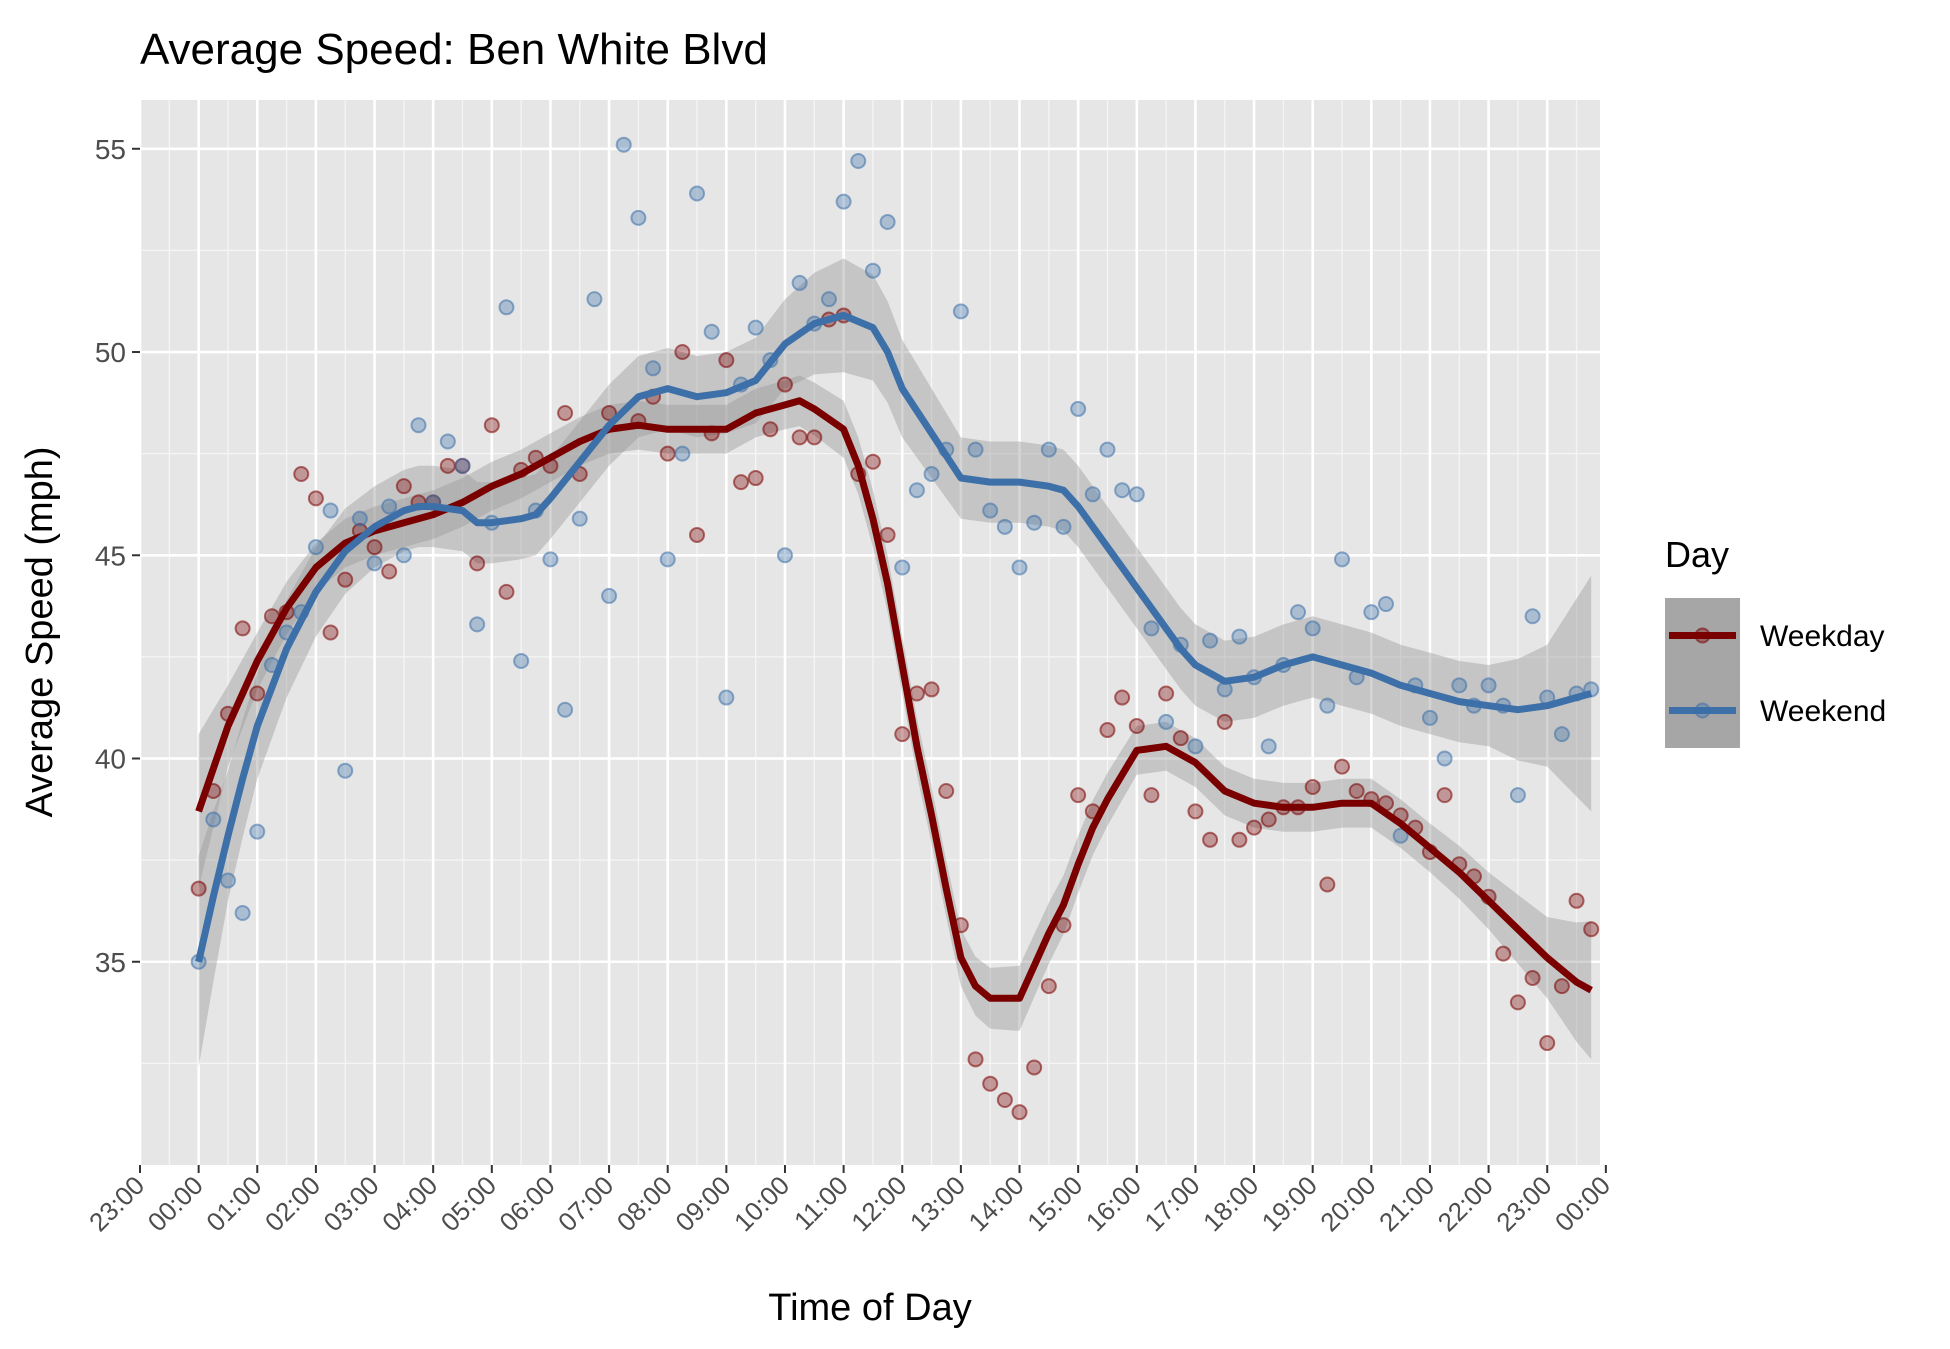 The height and width of the screenshot is (1349, 1950). What do you see at coordinates (117, 556) in the screenshot?
I see `y-axis-ticks: 35 40 45 50 55` at bounding box center [117, 556].